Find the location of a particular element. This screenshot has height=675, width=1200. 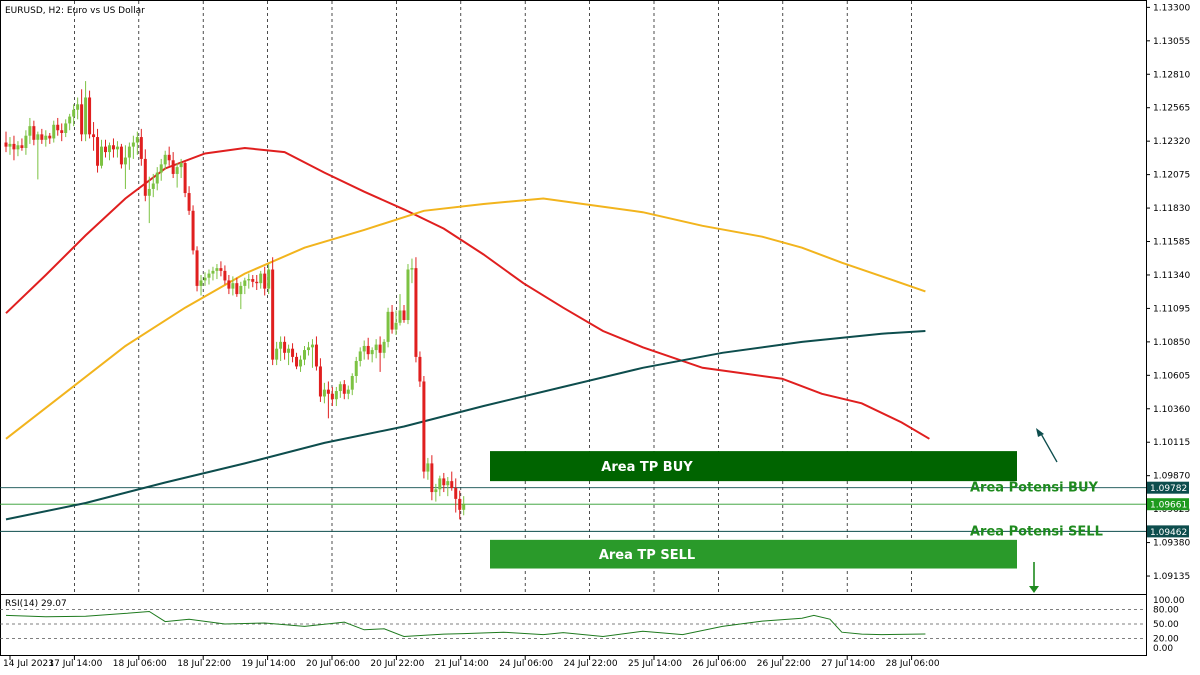

tp-zone is located at coordinates (753, 466).